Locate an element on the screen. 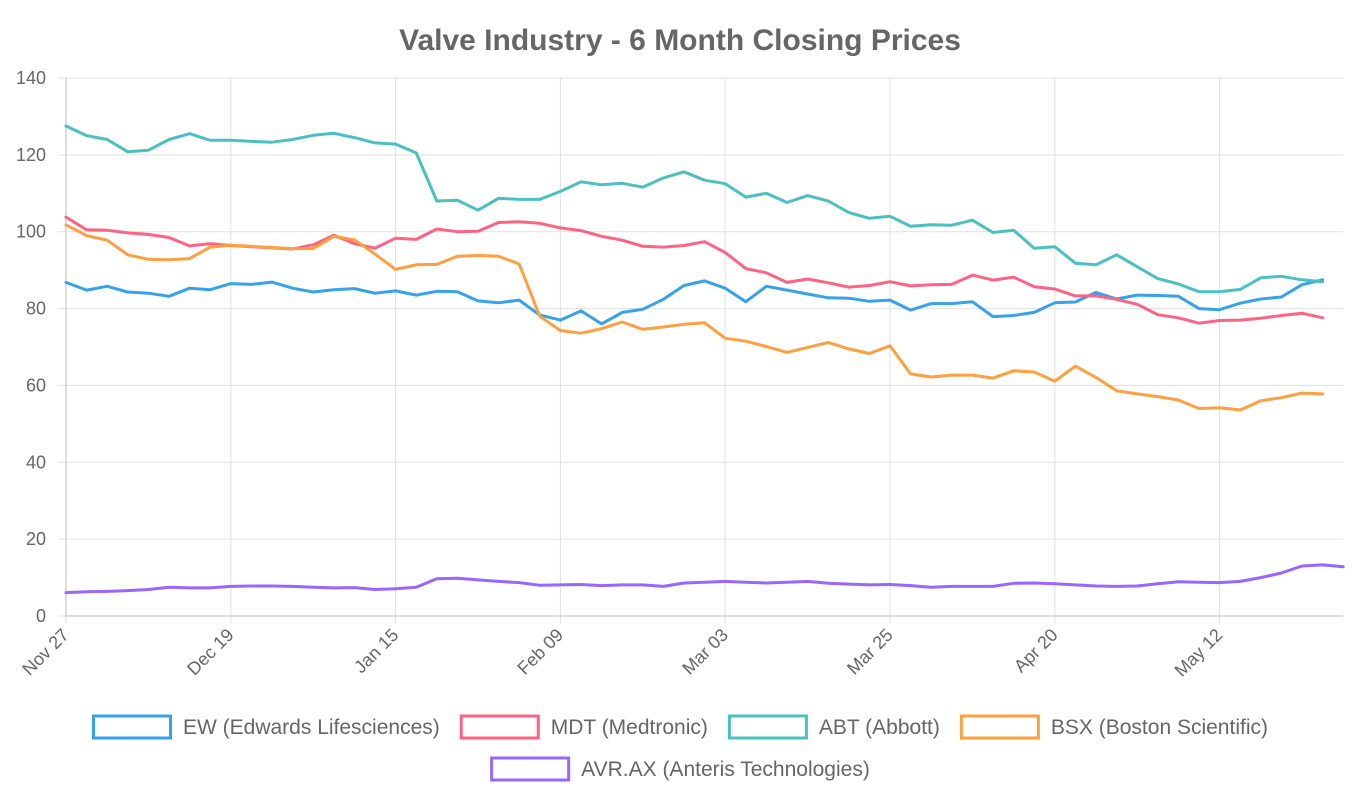 Image resolution: width=1360 pixels, height=800 pixels. legend-item-1: MDT (Medtronic) is located at coordinates (583, 727).